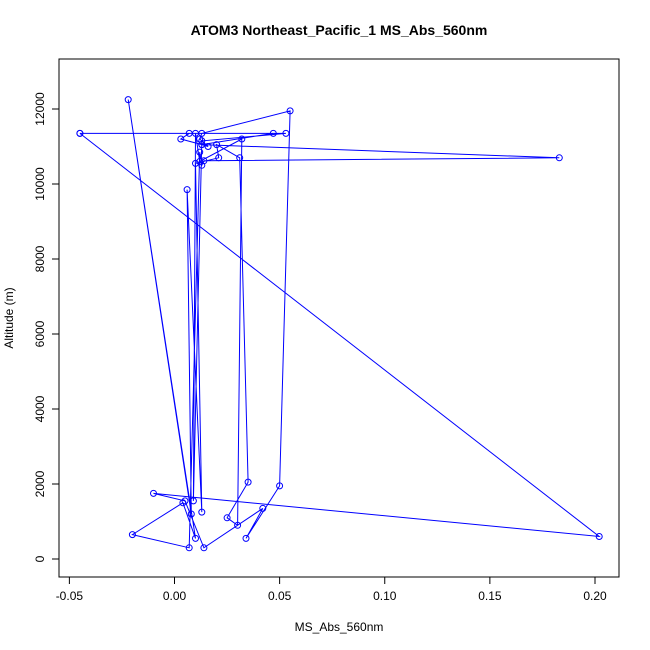  I want to click on x-tick-label: 0.20, so click(595, 596).